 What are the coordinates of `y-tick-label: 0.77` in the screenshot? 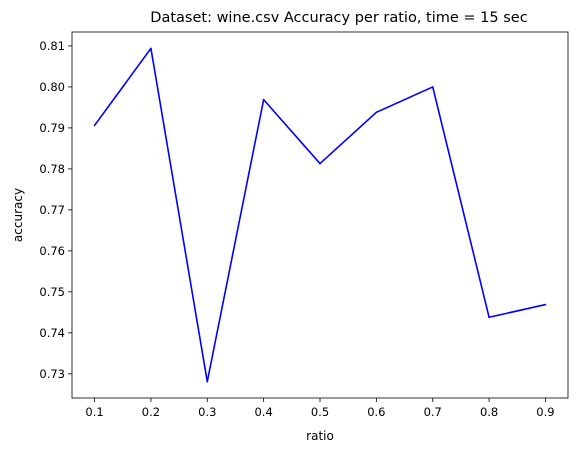 It's located at (52, 210).